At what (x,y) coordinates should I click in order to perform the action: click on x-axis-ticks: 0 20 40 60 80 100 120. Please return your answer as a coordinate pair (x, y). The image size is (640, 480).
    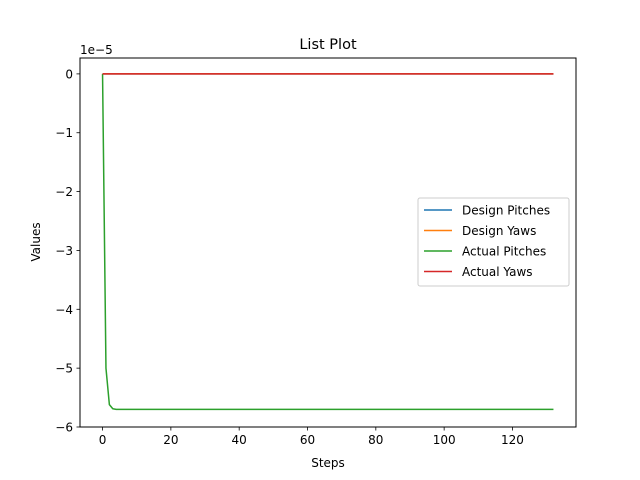
    Looking at the image, I should click on (311, 437).